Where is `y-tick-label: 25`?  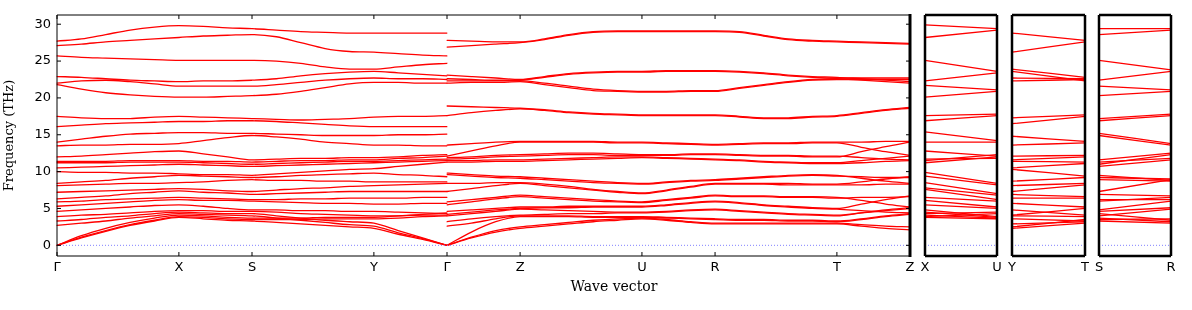
y-tick-label: 25 is located at coordinates (42, 60).